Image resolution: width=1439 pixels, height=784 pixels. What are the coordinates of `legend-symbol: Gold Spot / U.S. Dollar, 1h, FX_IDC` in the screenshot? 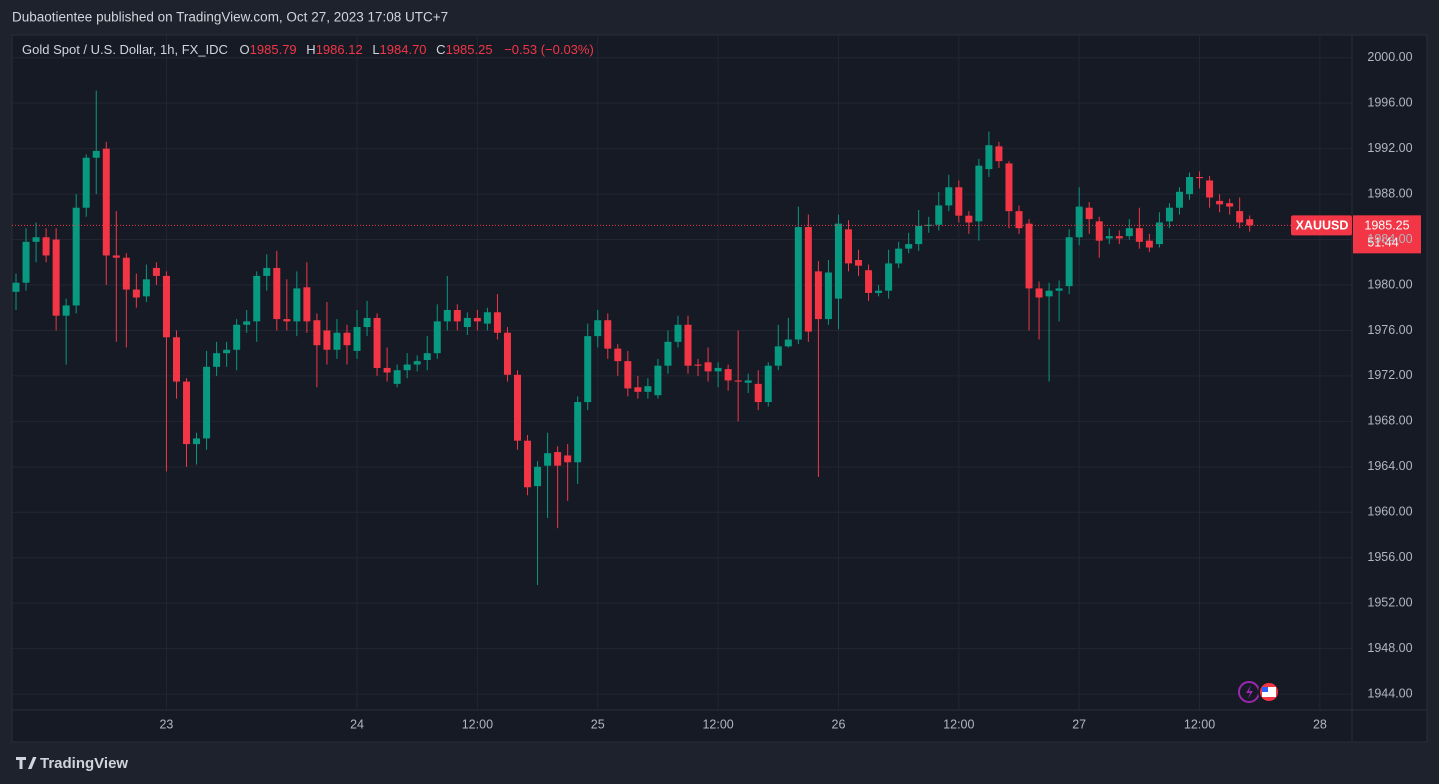 It's located at (125, 49).